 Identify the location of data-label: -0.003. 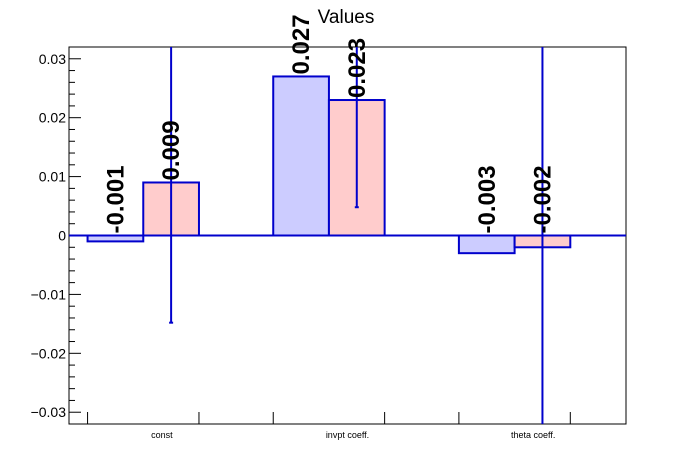
(487, 199).